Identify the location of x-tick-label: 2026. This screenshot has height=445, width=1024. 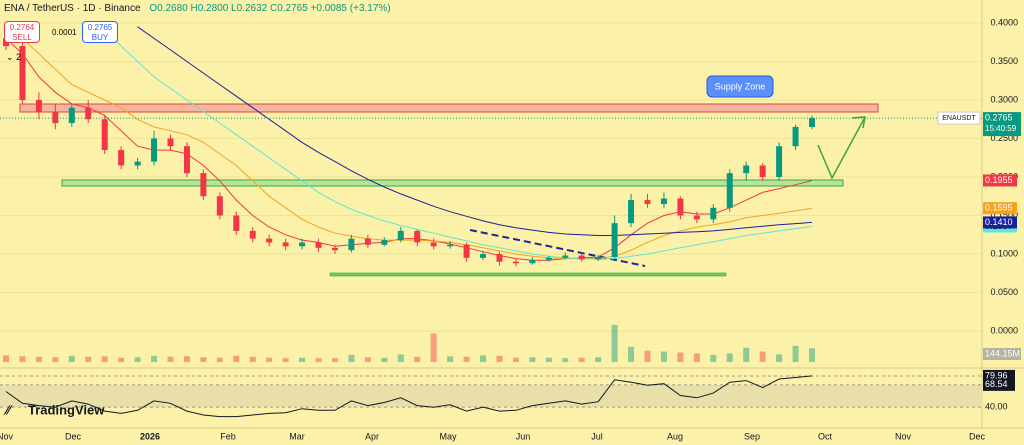
(150, 436).